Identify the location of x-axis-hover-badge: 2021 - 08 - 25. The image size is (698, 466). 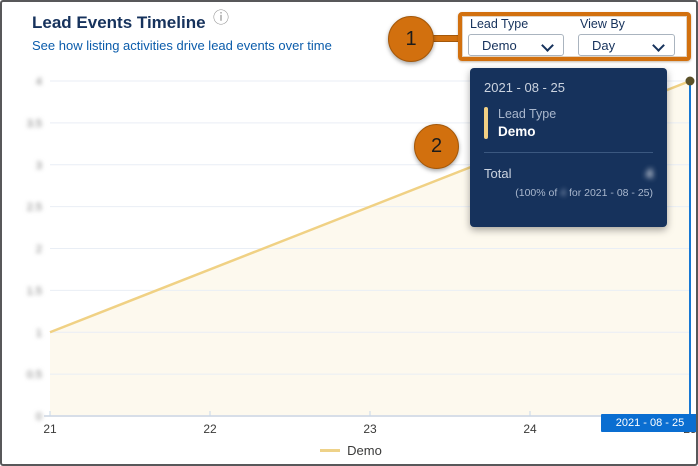
(648, 423).